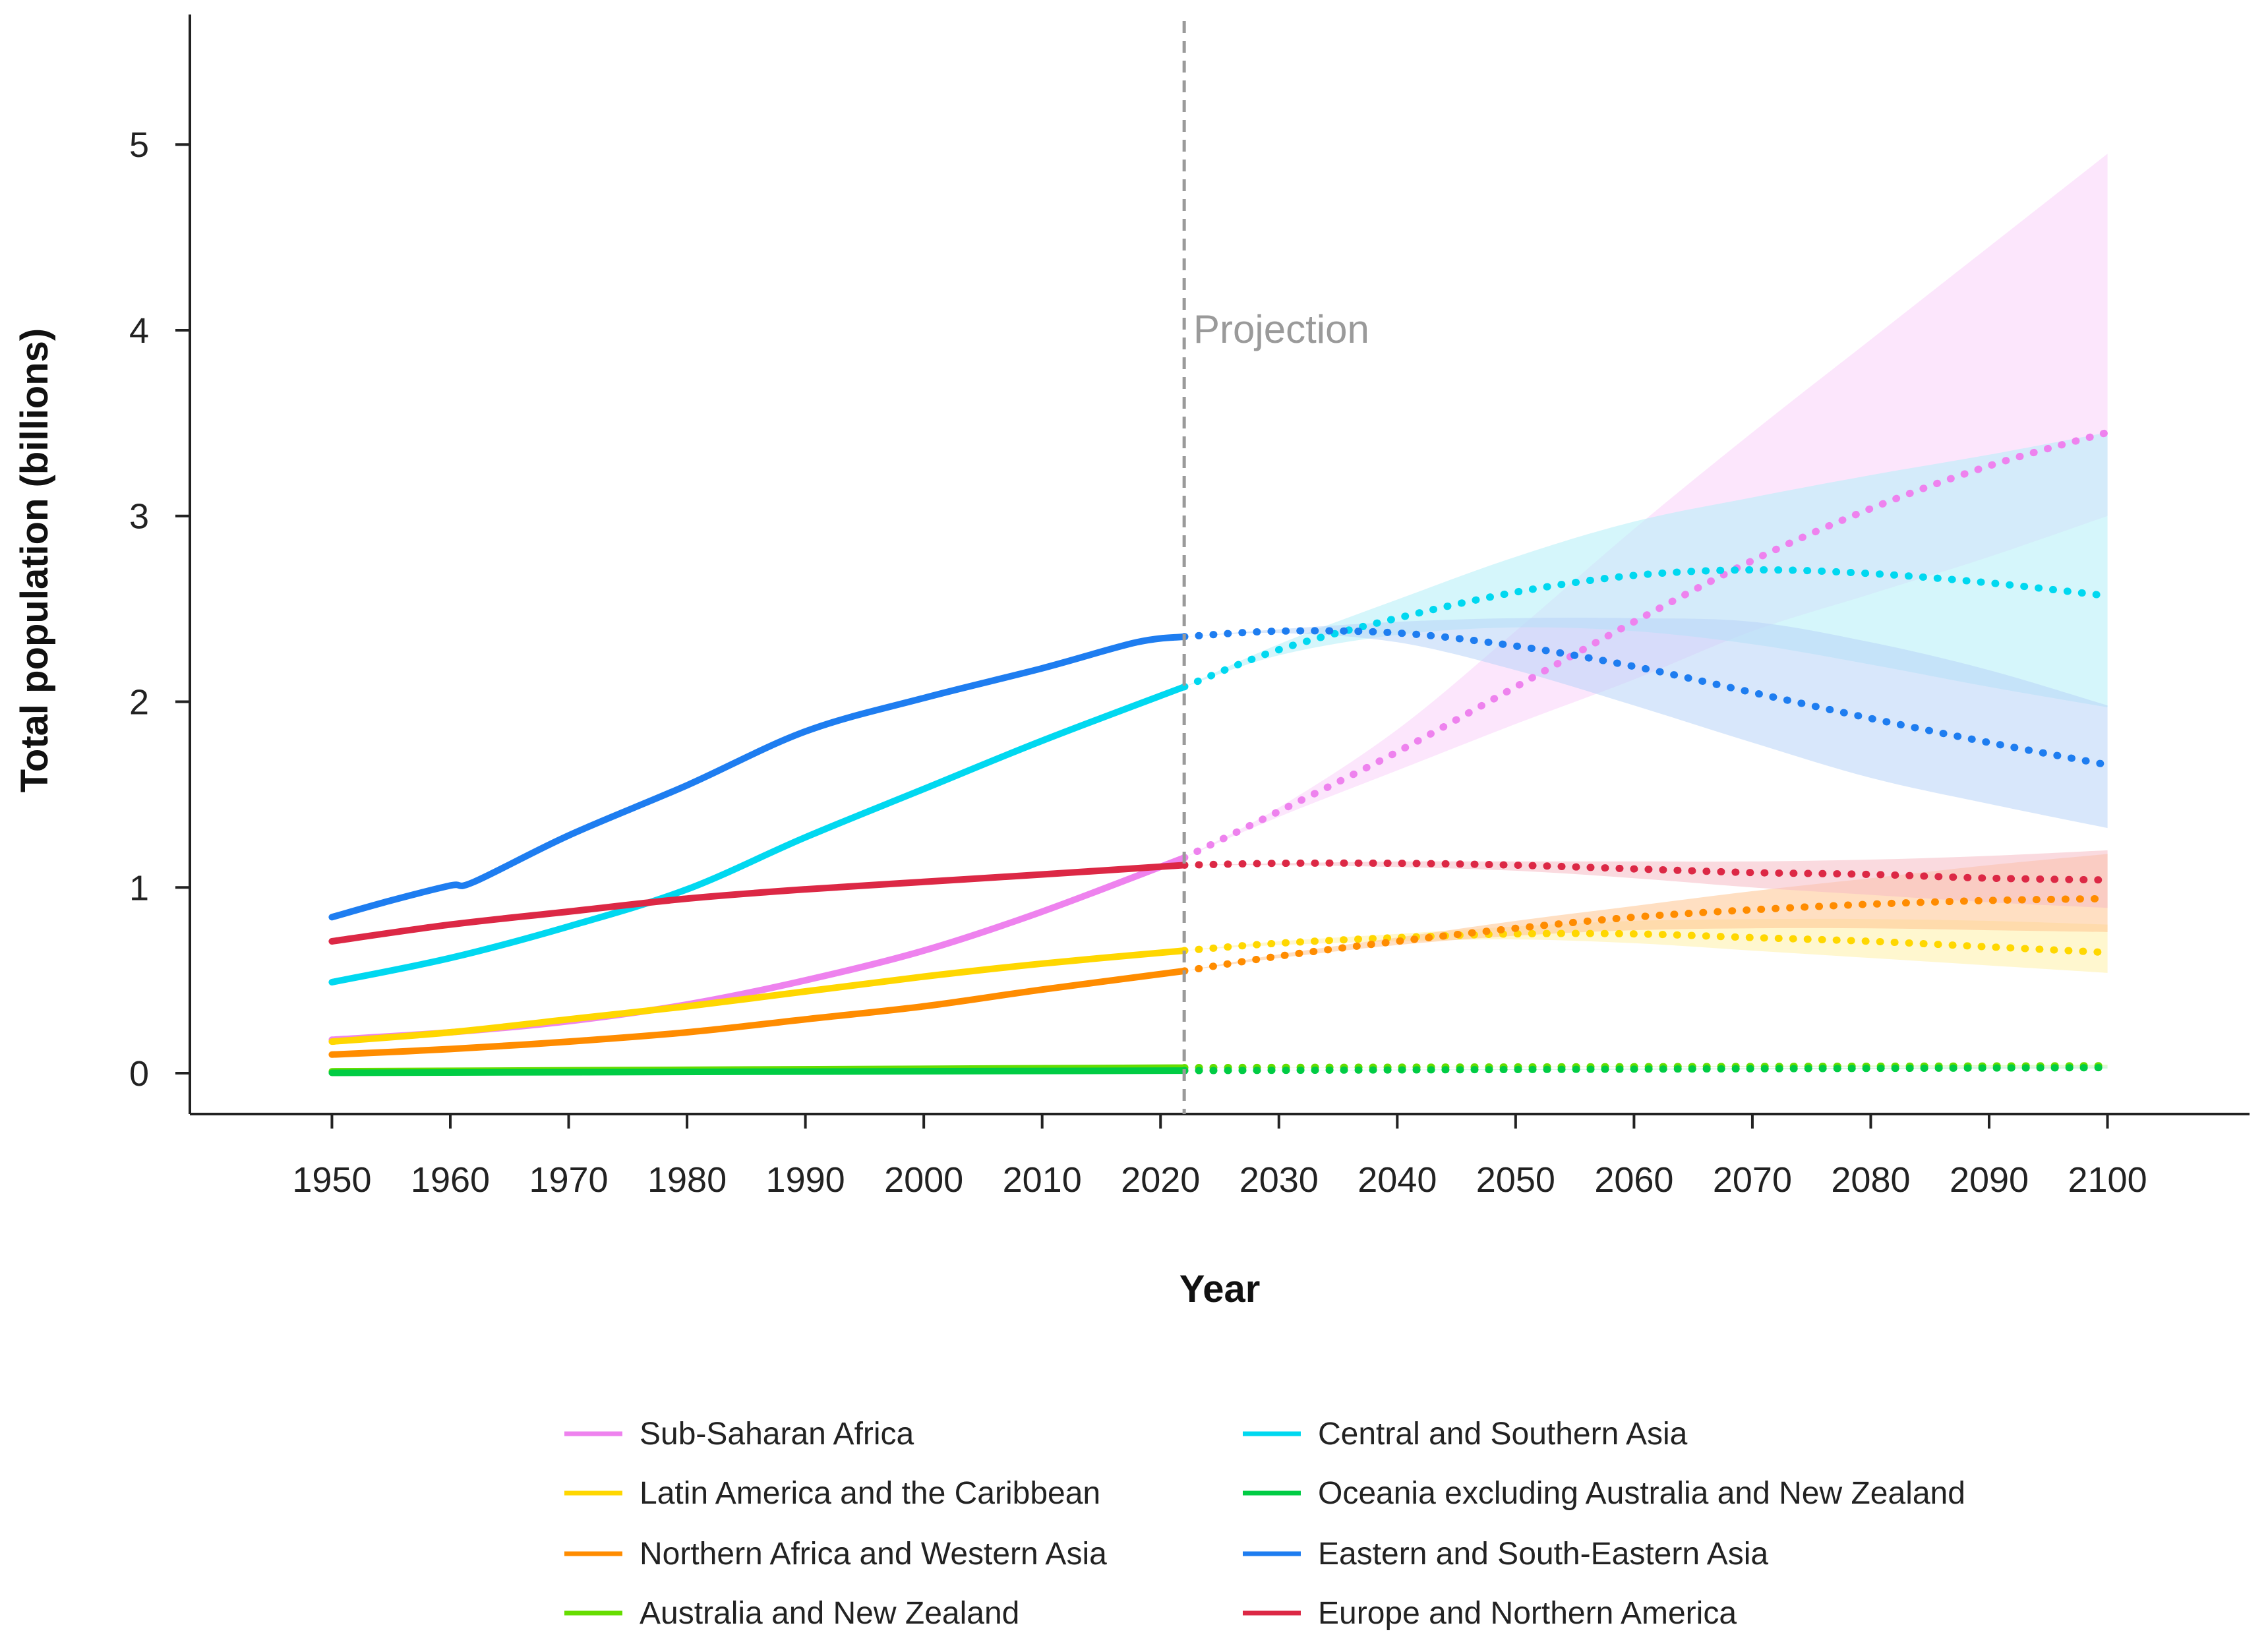  I want to click on x-tick-label: 2030, so click(1279, 1180).